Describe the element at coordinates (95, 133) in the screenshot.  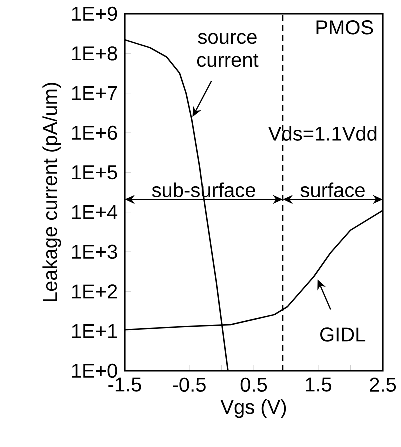
I see `y-tick-label: 1E+6` at that location.